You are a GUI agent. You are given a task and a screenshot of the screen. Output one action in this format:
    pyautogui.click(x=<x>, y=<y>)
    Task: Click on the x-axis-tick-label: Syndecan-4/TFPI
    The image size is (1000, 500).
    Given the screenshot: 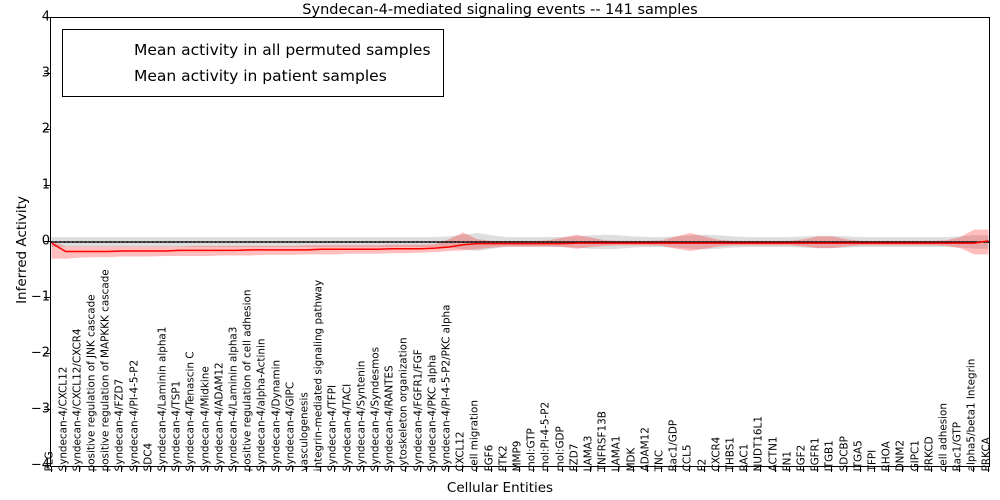 What is the action you would take?
    pyautogui.click(x=333, y=428)
    